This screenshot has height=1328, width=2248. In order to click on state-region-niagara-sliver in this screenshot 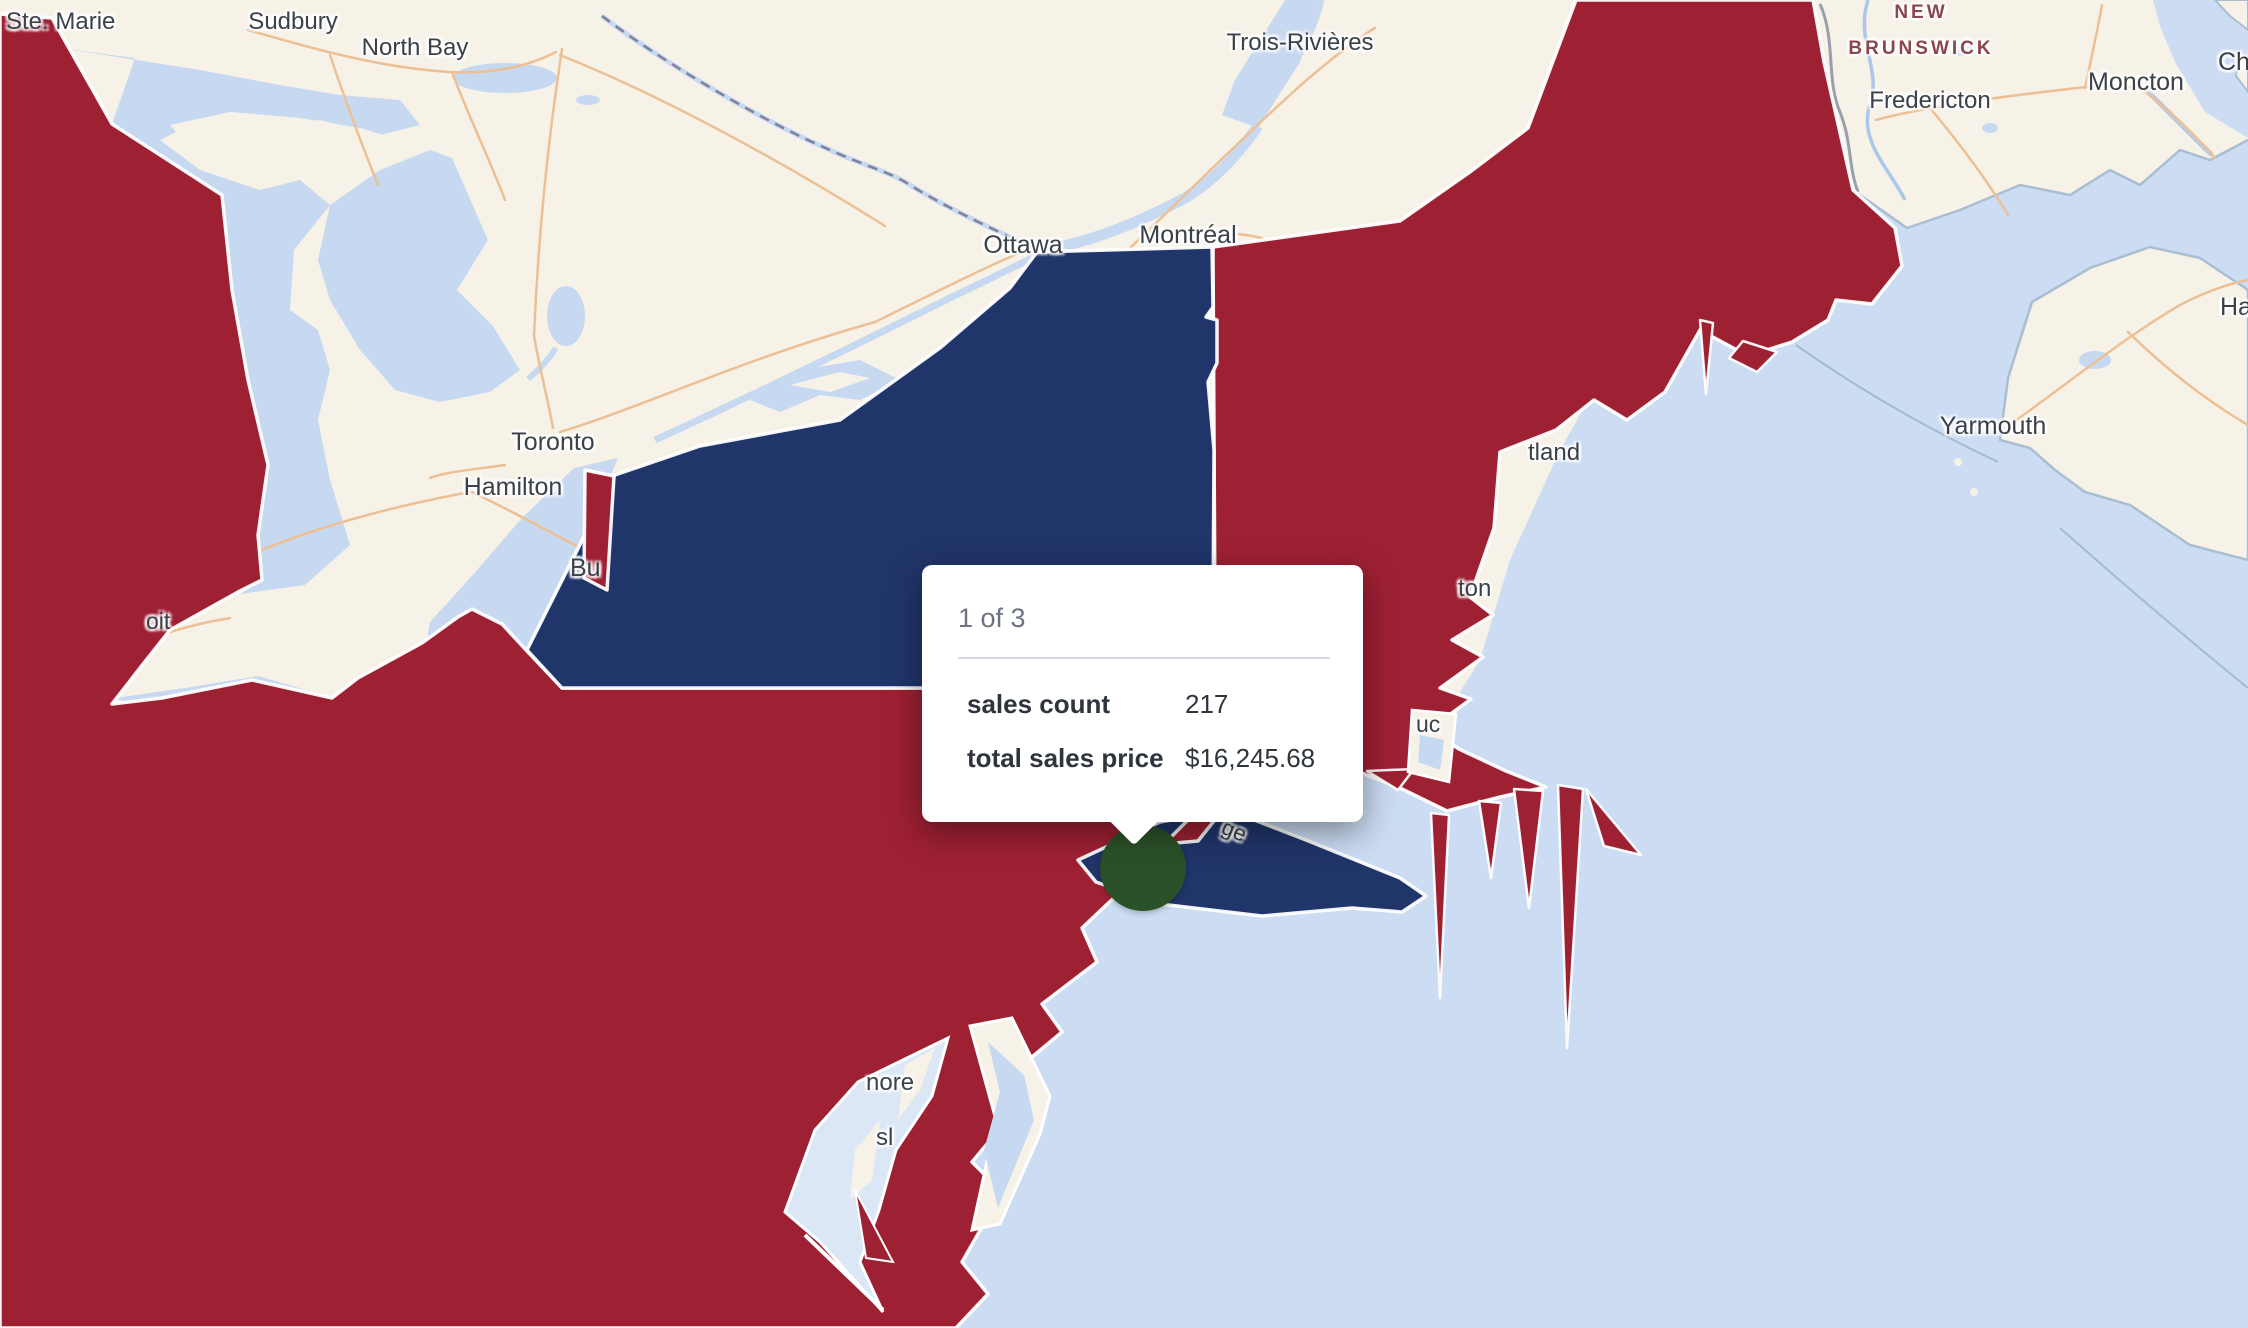, I will do `click(599, 530)`.